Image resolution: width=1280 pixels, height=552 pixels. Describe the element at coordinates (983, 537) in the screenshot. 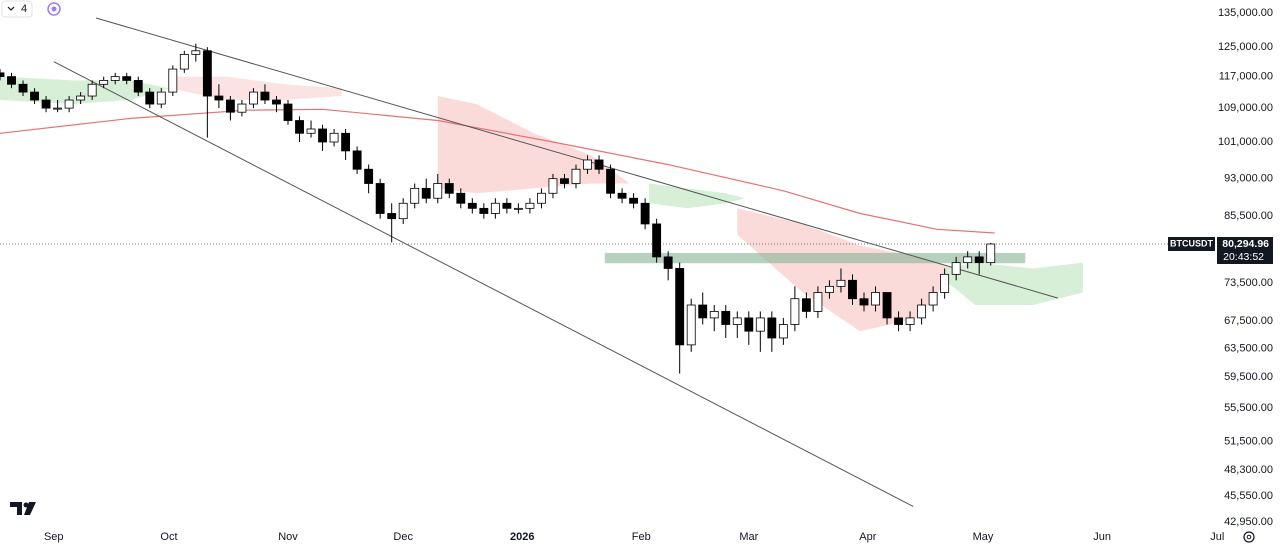

I see `x-tick-label: May` at that location.